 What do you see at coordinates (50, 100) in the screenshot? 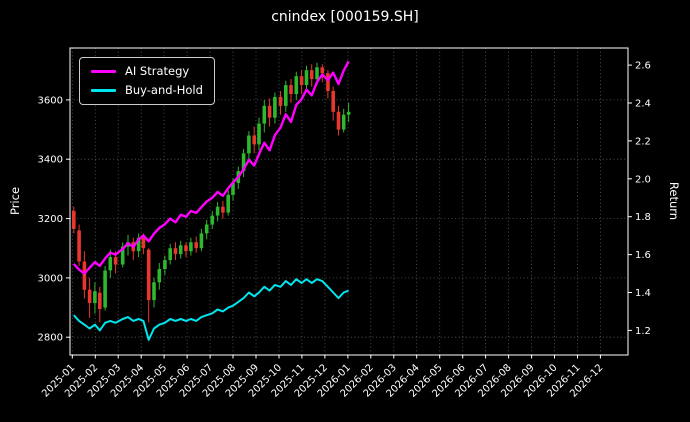
I see `price-tick-label: 3600` at bounding box center [50, 100].